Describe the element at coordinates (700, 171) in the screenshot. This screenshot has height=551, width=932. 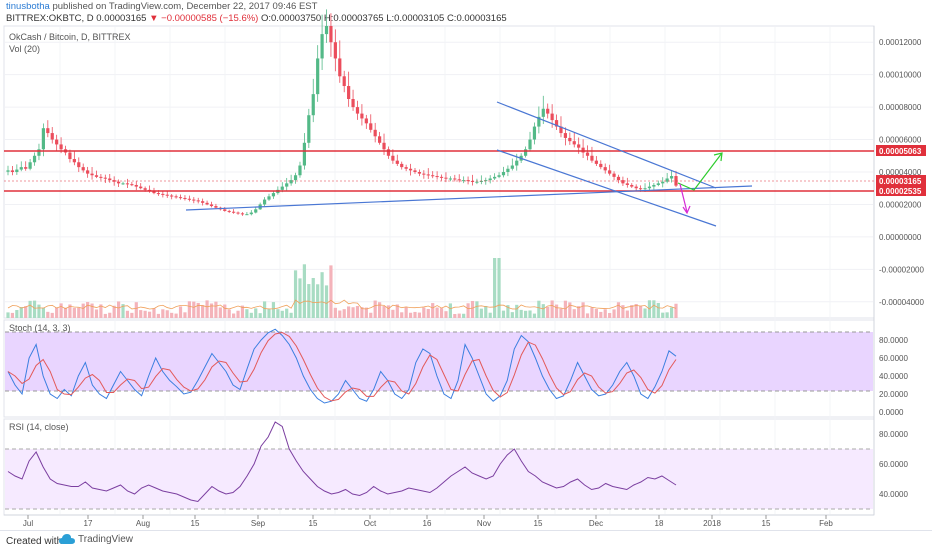
I see `green-arrow-icon` at that location.